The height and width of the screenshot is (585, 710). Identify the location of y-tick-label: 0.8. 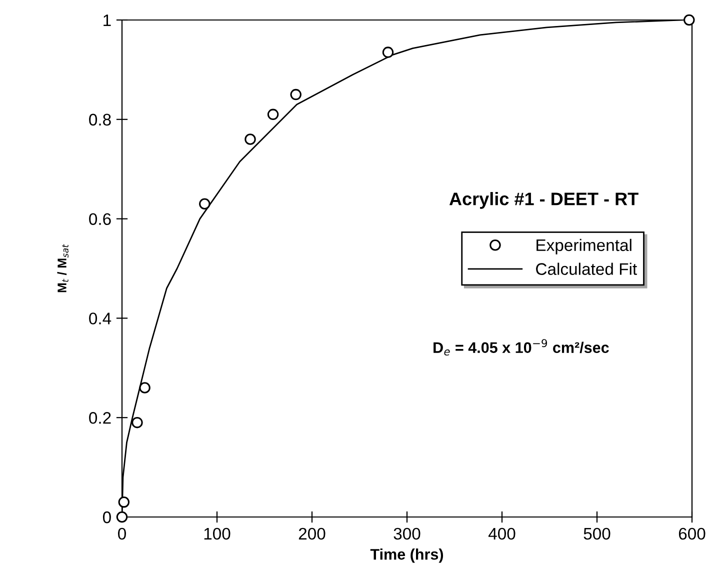
(100, 120).